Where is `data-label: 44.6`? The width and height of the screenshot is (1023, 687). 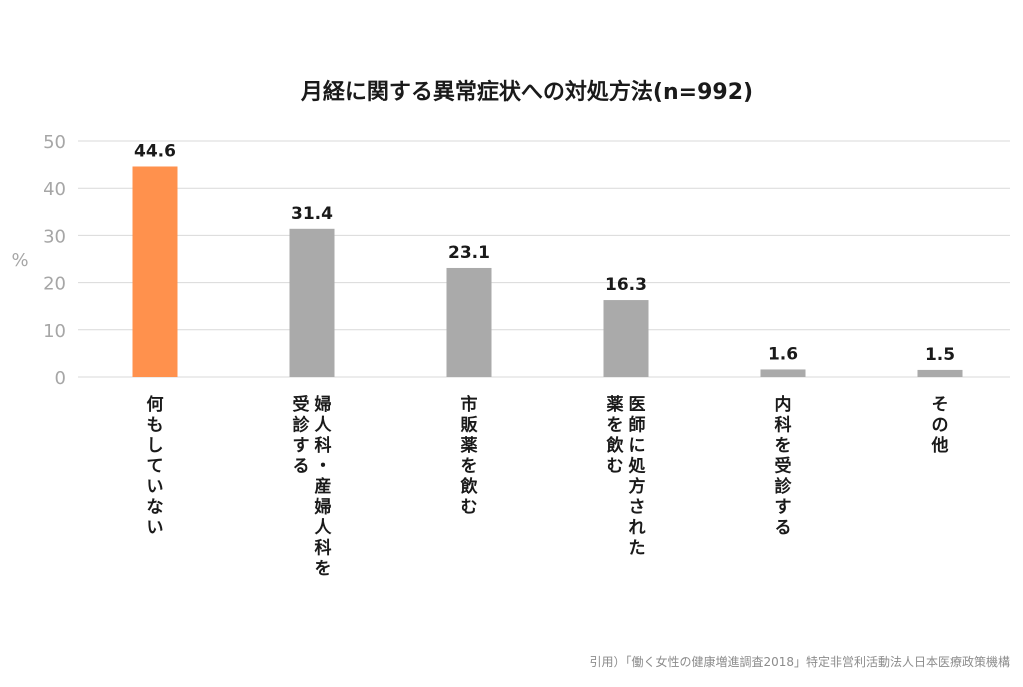 data-label: 44.6 is located at coordinates (155, 151).